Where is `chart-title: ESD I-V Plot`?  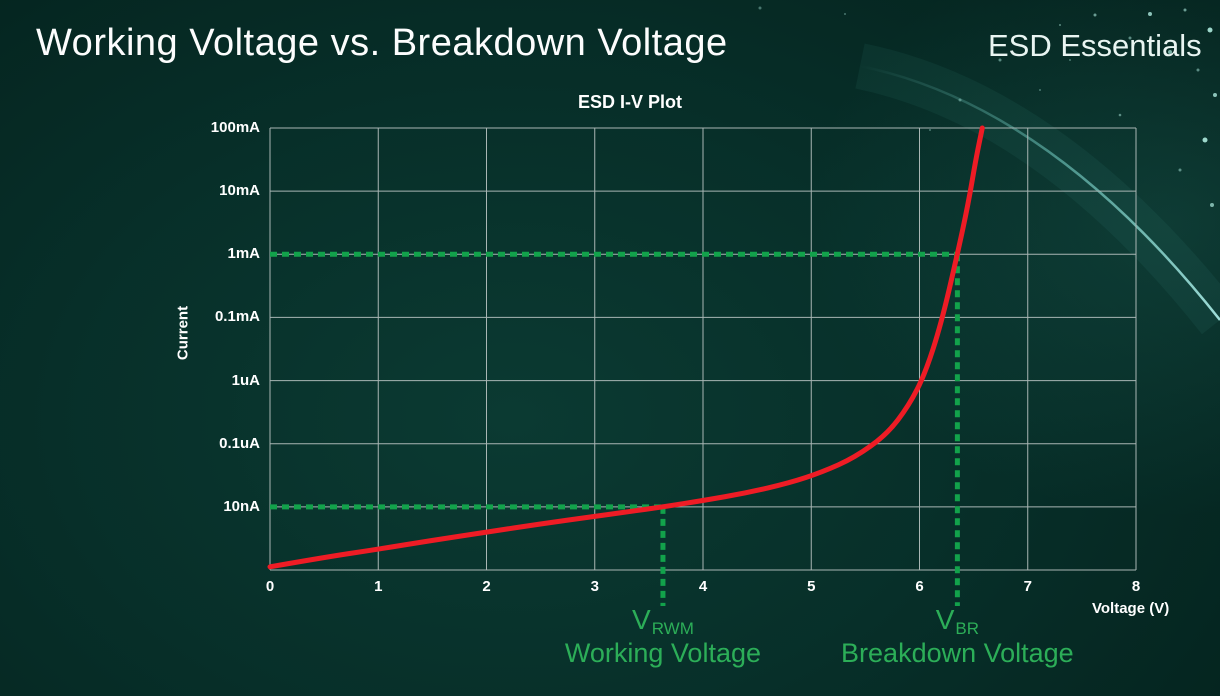
chart-title: ESD I-V Plot is located at coordinates (629, 102).